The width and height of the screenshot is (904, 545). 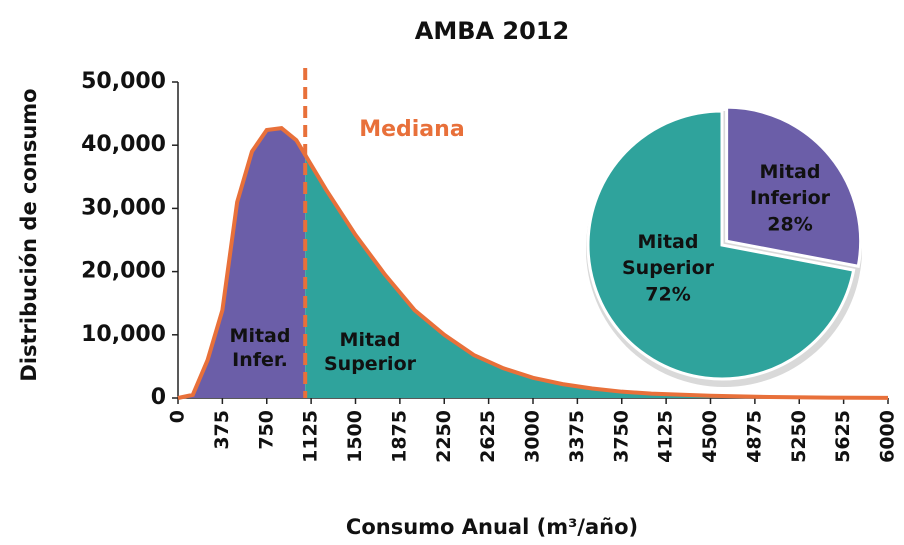 I want to click on x-axis-label: Consumo Anual (m³/año), so click(x=492, y=527).